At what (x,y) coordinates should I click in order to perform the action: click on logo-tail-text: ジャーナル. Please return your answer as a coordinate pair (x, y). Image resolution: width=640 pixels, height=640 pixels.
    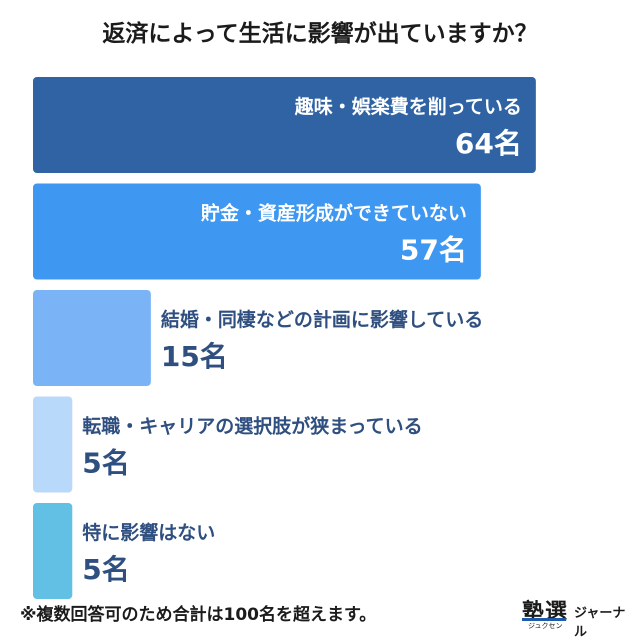
    Looking at the image, I should click on (600, 623).